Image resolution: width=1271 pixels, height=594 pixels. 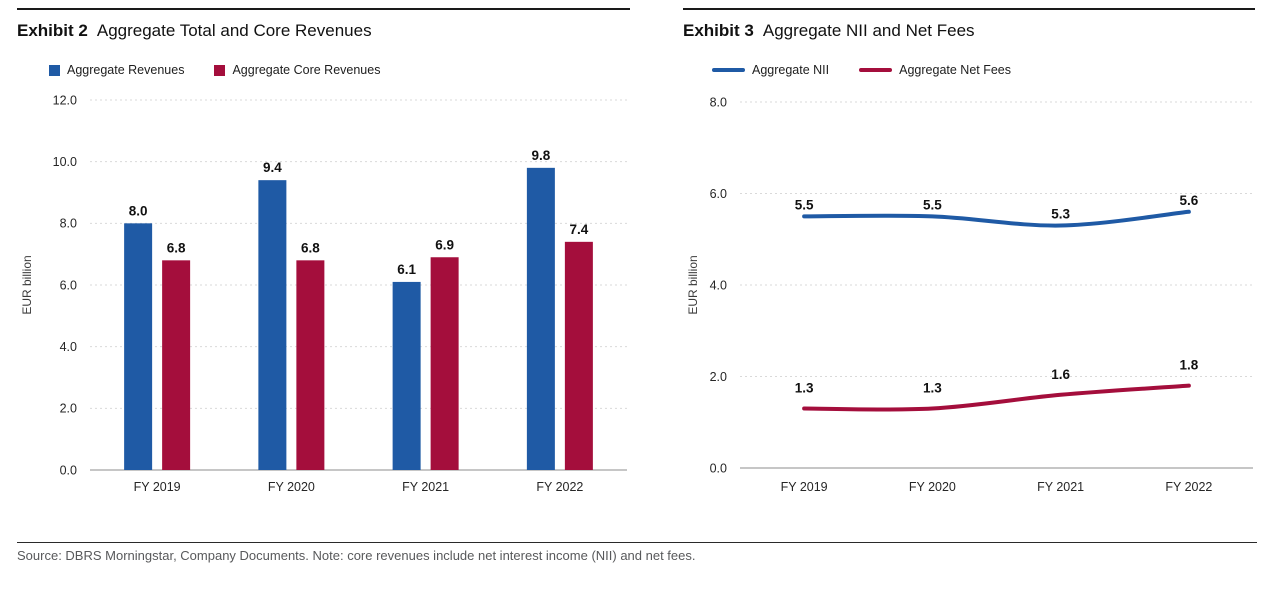 What do you see at coordinates (234, 30) in the screenshot?
I see `exhibit2-subtitle: Aggregate Total and Core Revenues` at bounding box center [234, 30].